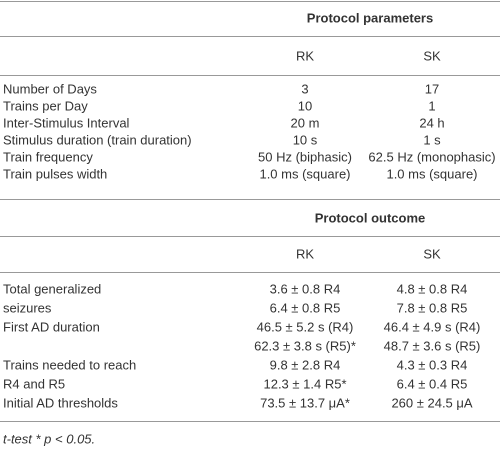 The height and width of the screenshot is (452, 500). What do you see at coordinates (60, 402) in the screenshot?
I see `row-label: Initial AD thresholds` at bounding box center [60, 402].